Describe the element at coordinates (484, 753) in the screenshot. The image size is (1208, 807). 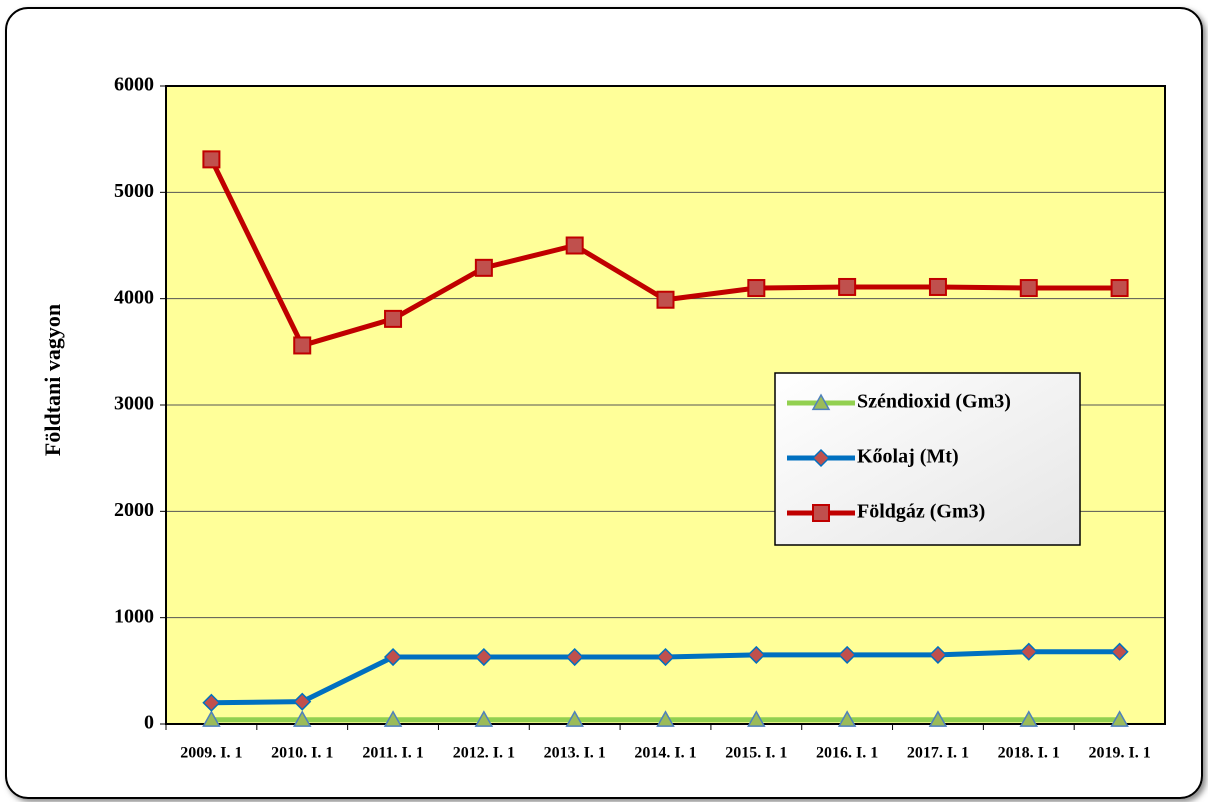
I see `x-tick-label: 2012. I. 1` at that location.